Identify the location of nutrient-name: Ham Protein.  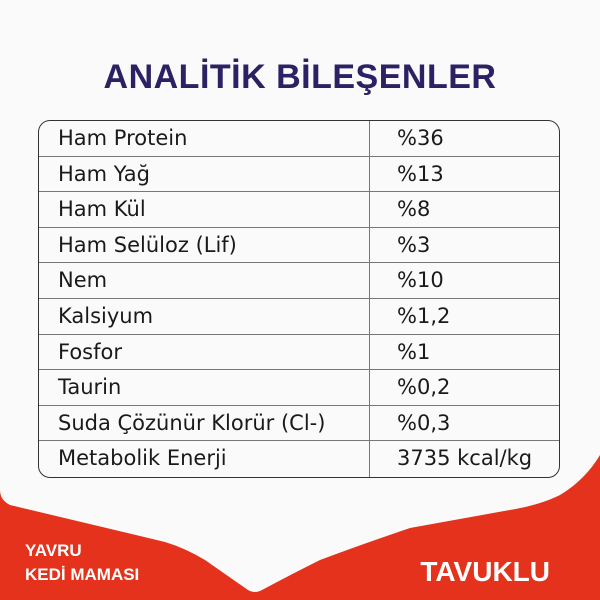
(204, 138).